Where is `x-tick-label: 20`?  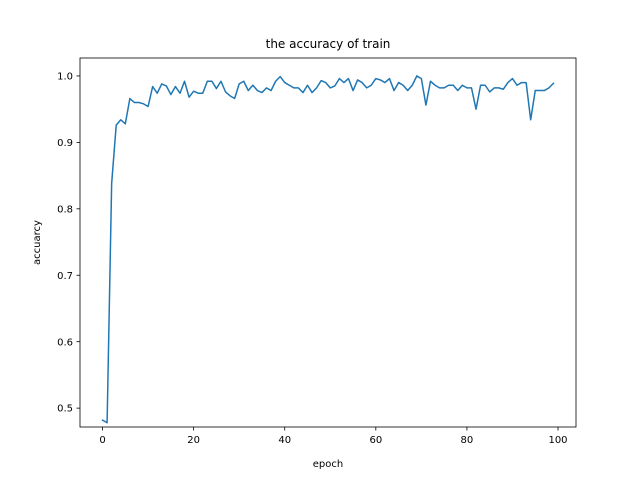
x-tick-label: 20 is located at coordinates (193, 440).